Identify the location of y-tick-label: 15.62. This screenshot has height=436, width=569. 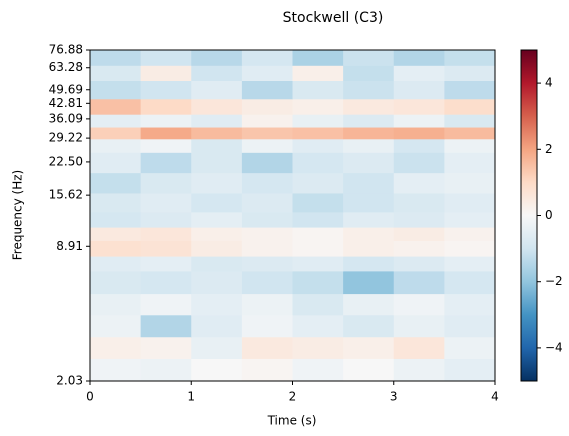
(66, 195).